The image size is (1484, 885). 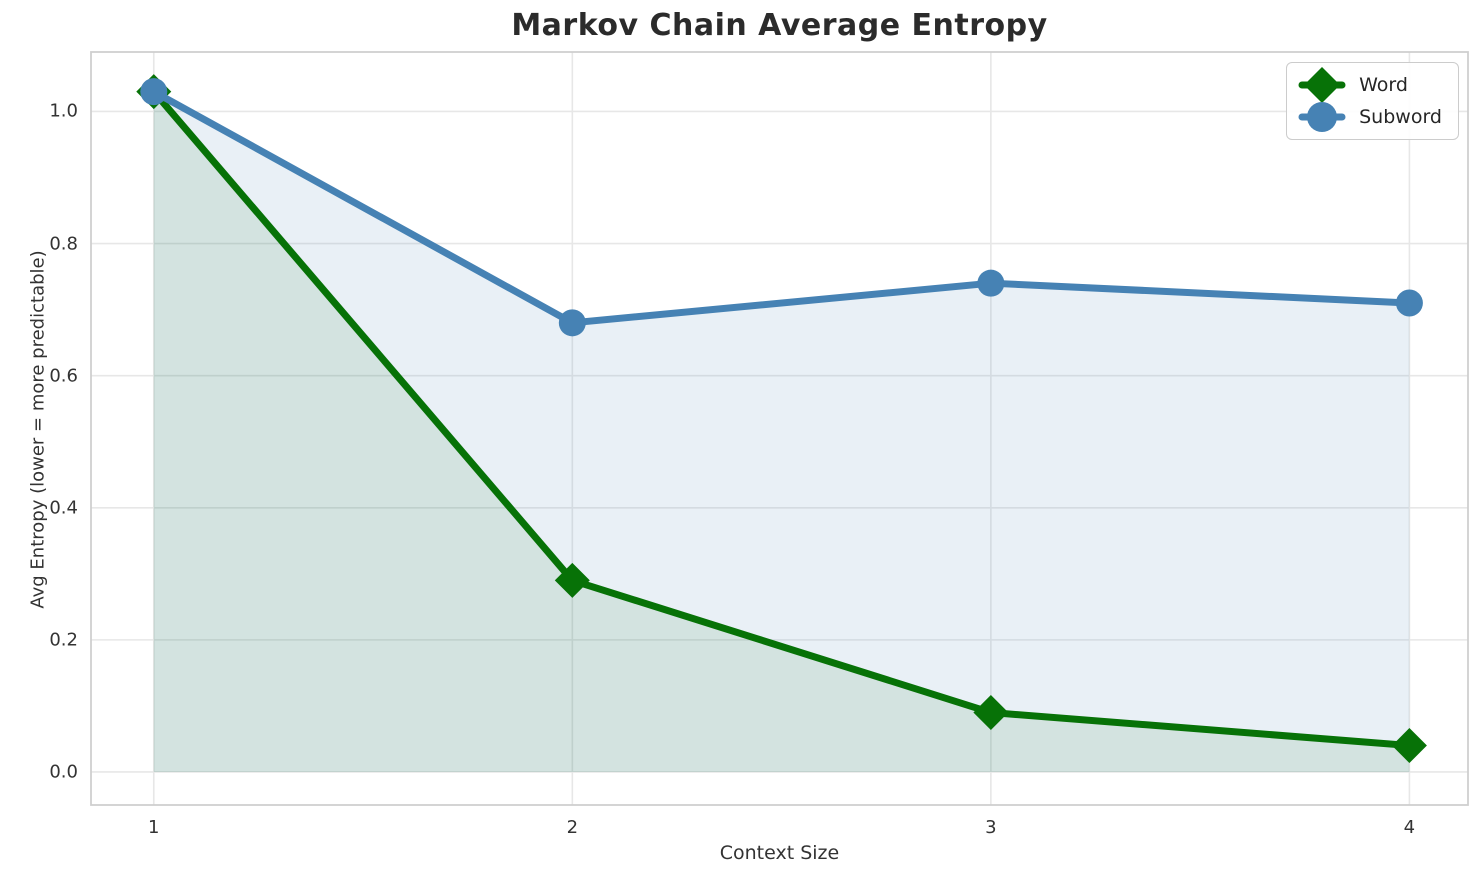 I want to click on x-tick-label: 1, so click(x=154, y=827).